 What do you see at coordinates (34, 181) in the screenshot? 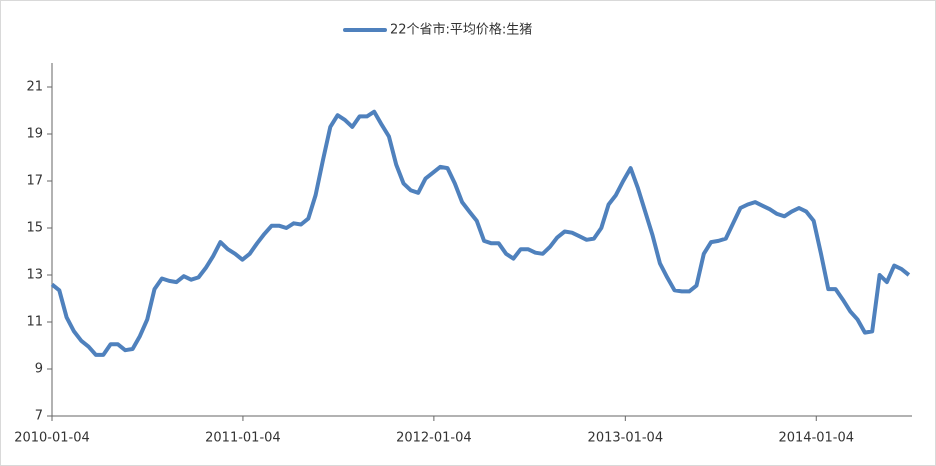
I see `y-tick-label: 17` at bounding box center [34, 181].